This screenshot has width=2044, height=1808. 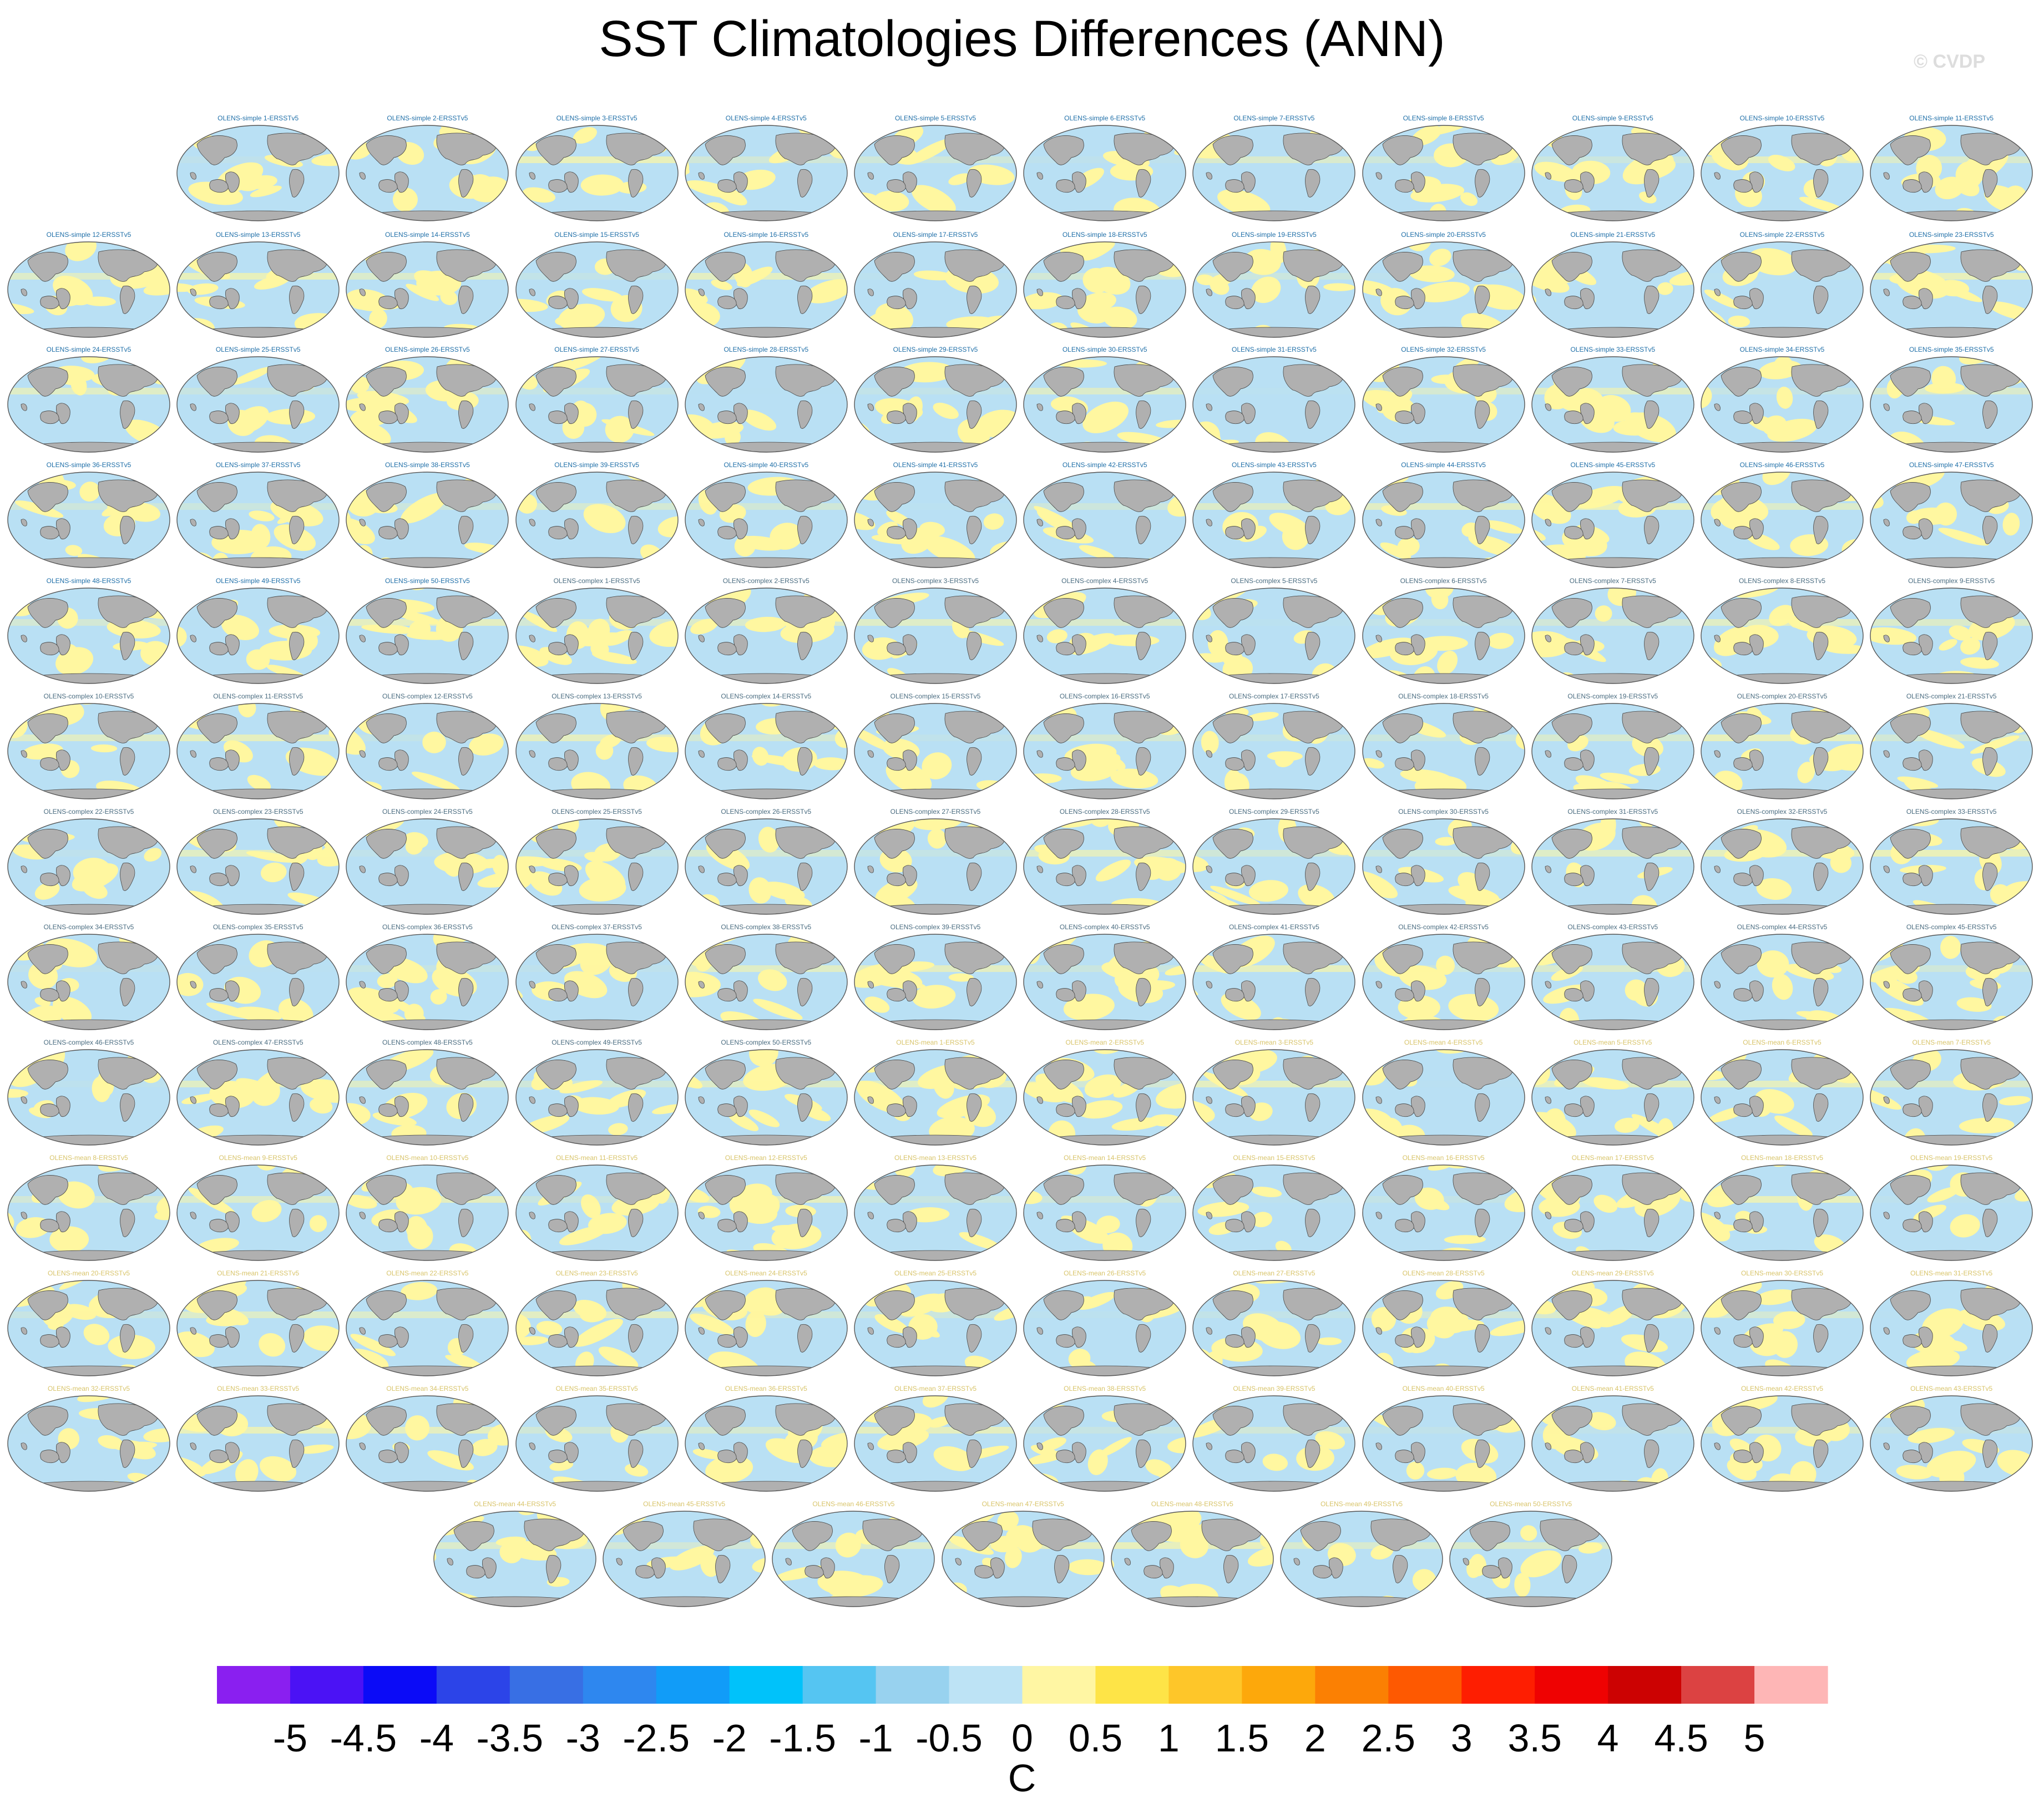 I want to click on colorbar-tick-label: 3.5, so click(x=1535, y=1738).